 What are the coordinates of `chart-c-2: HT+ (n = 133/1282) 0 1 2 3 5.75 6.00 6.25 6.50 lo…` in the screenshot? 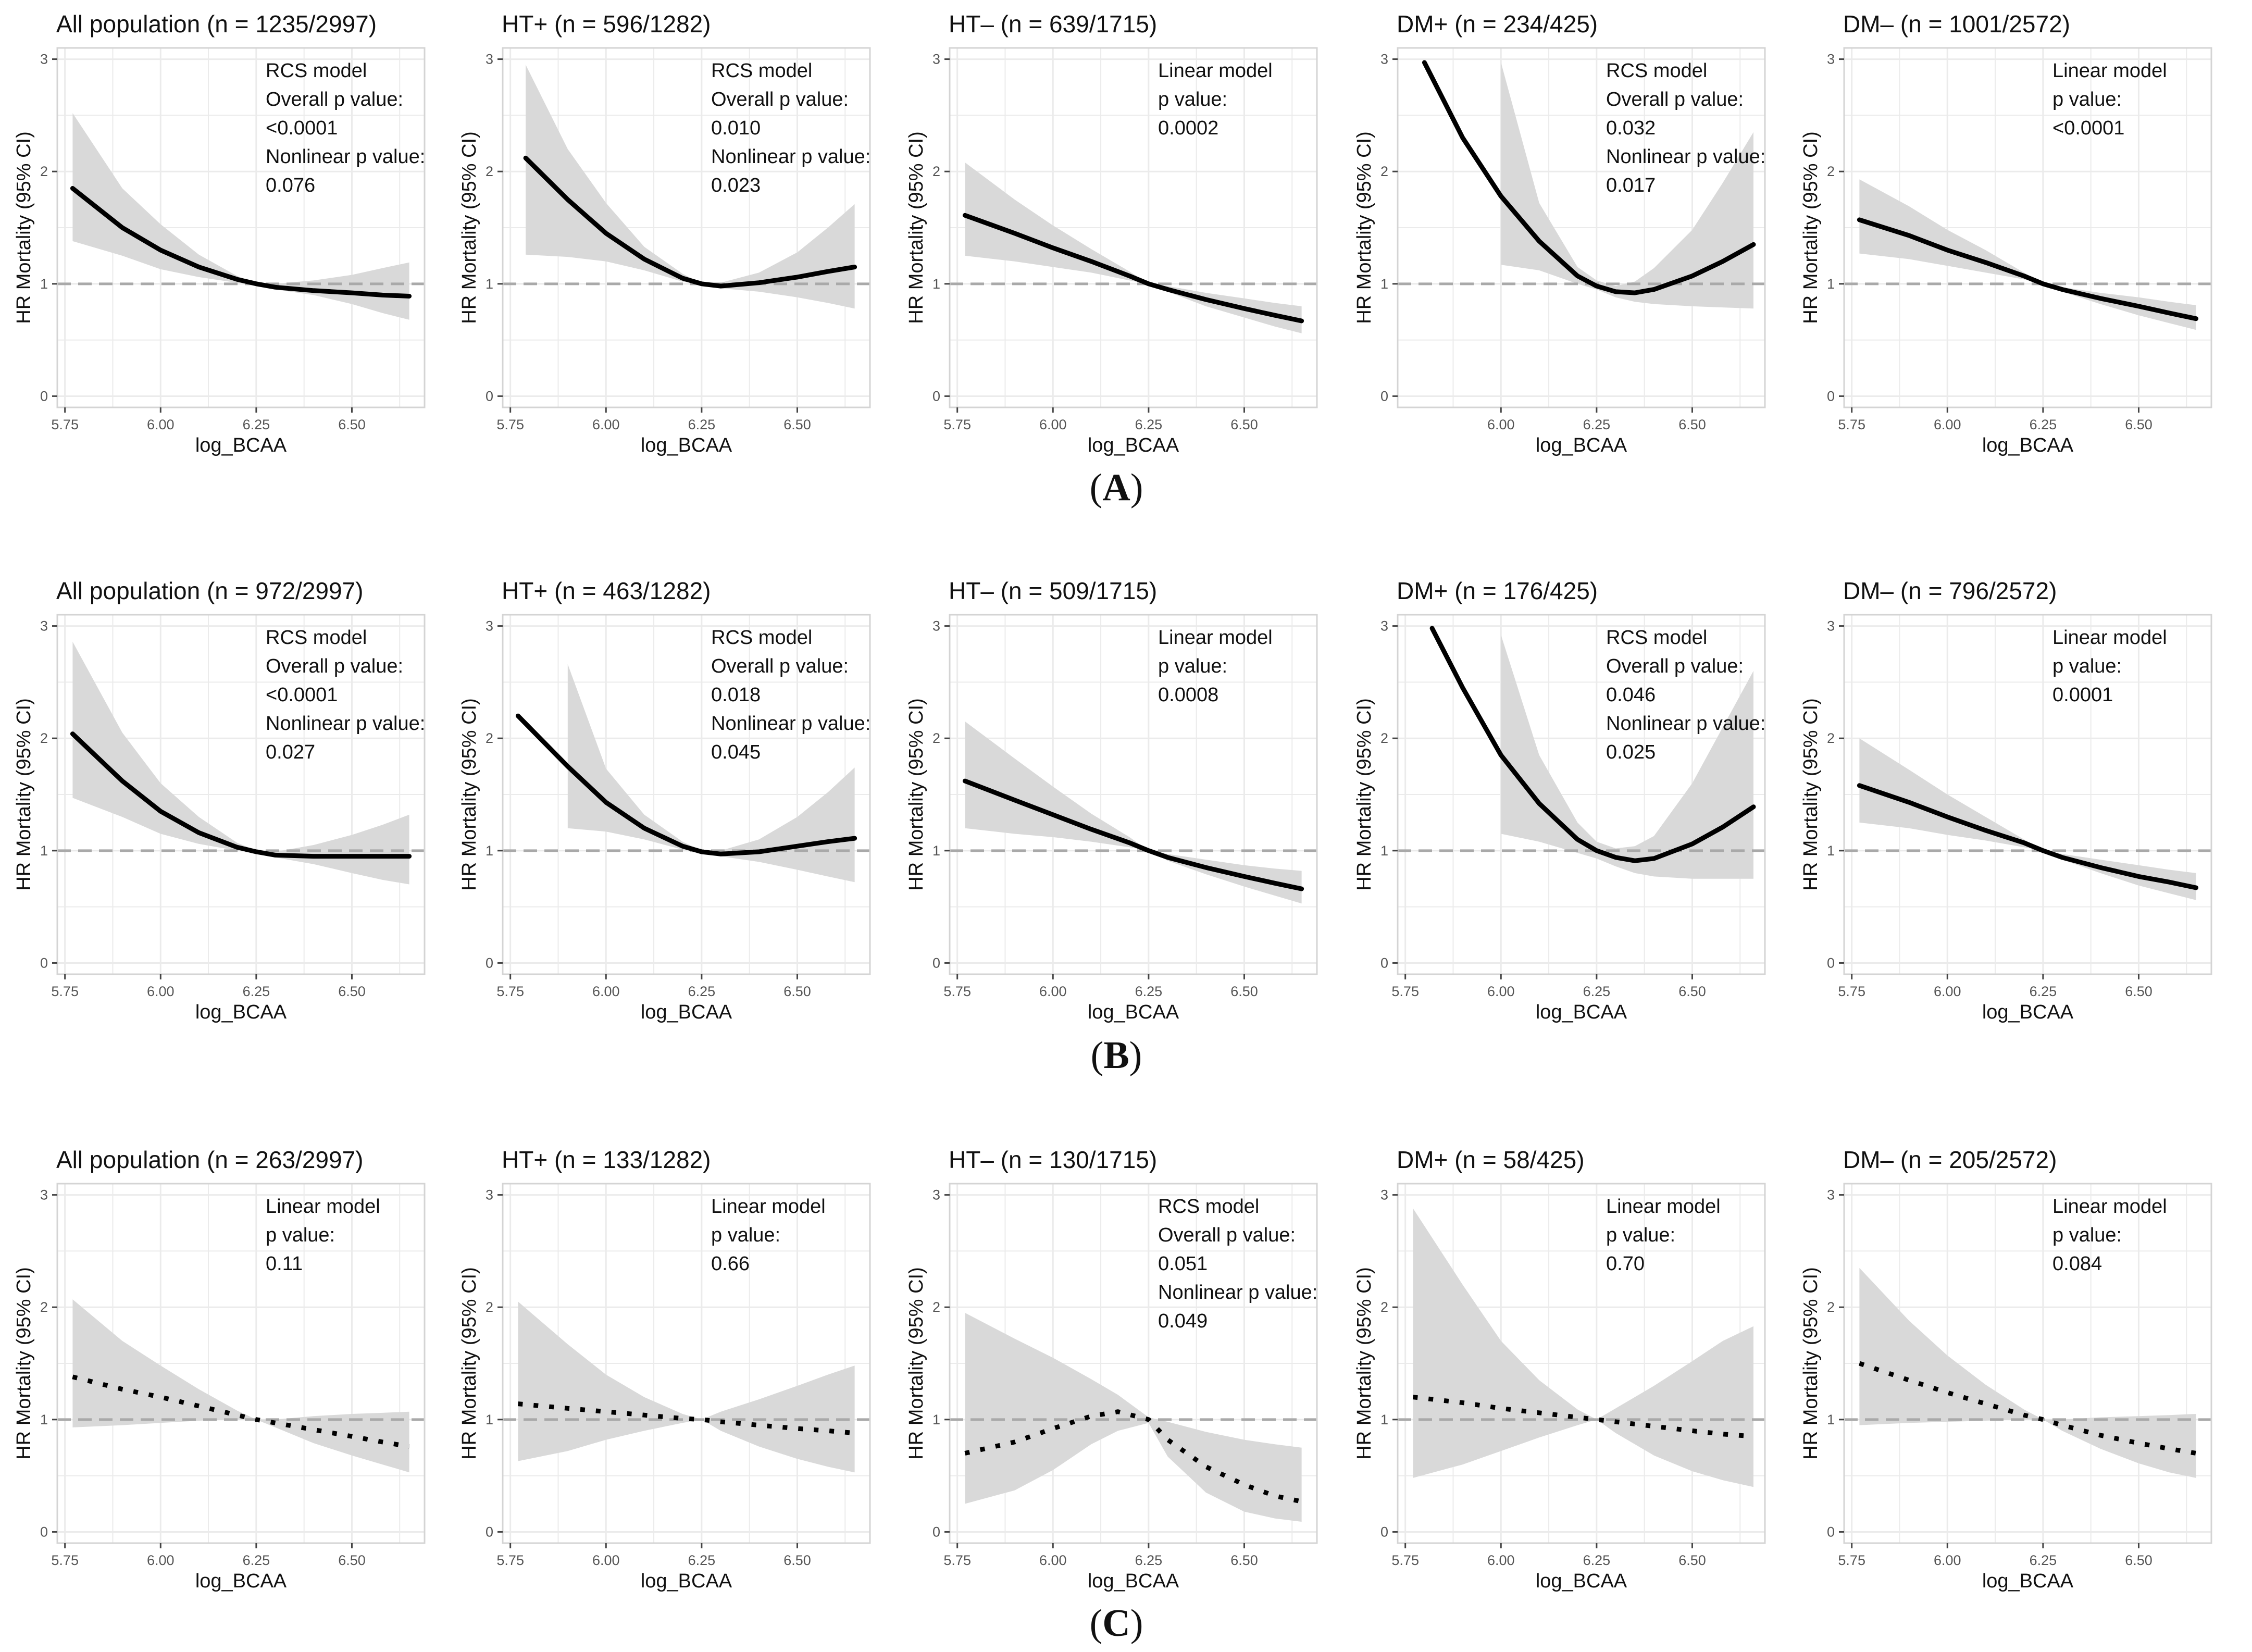 It's located at (664, 1369).